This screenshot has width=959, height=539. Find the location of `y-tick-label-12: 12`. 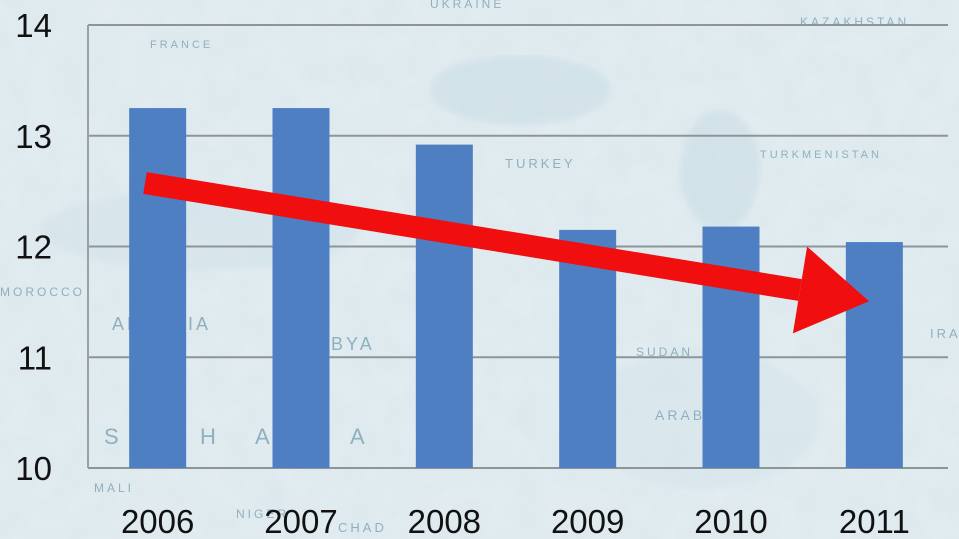

y-tick-label-12: 12 is located at coordinates (33, 247).